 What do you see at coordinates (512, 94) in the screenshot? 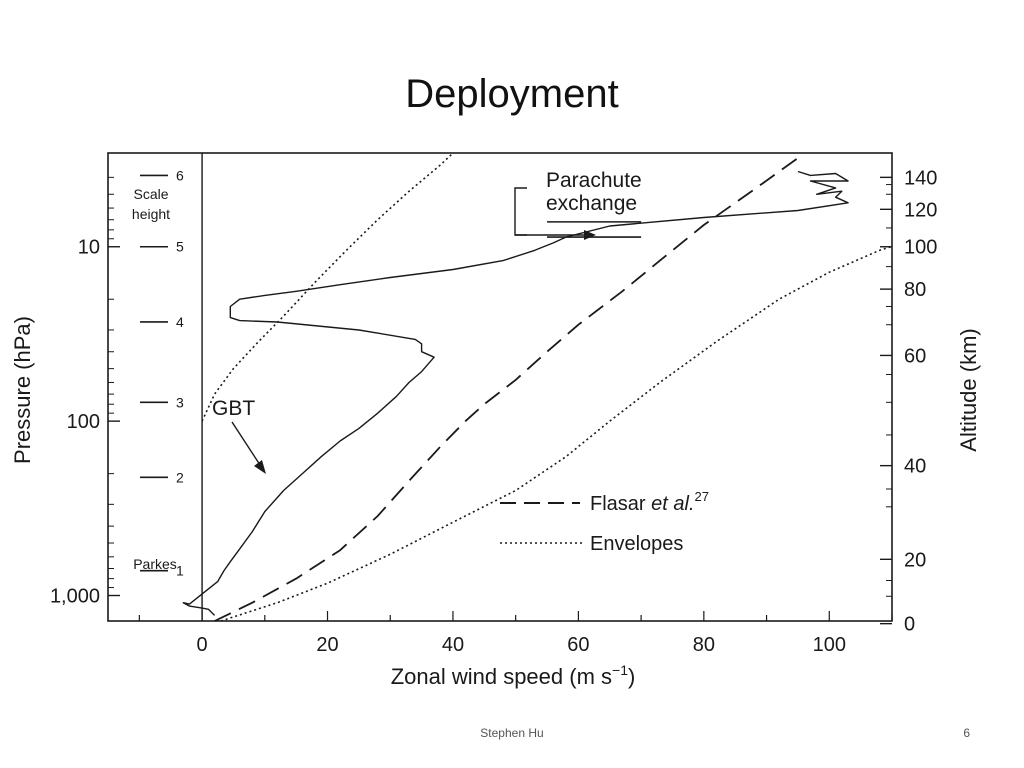
I see `slide-title: Deployment` at bounding box center [512, 94].